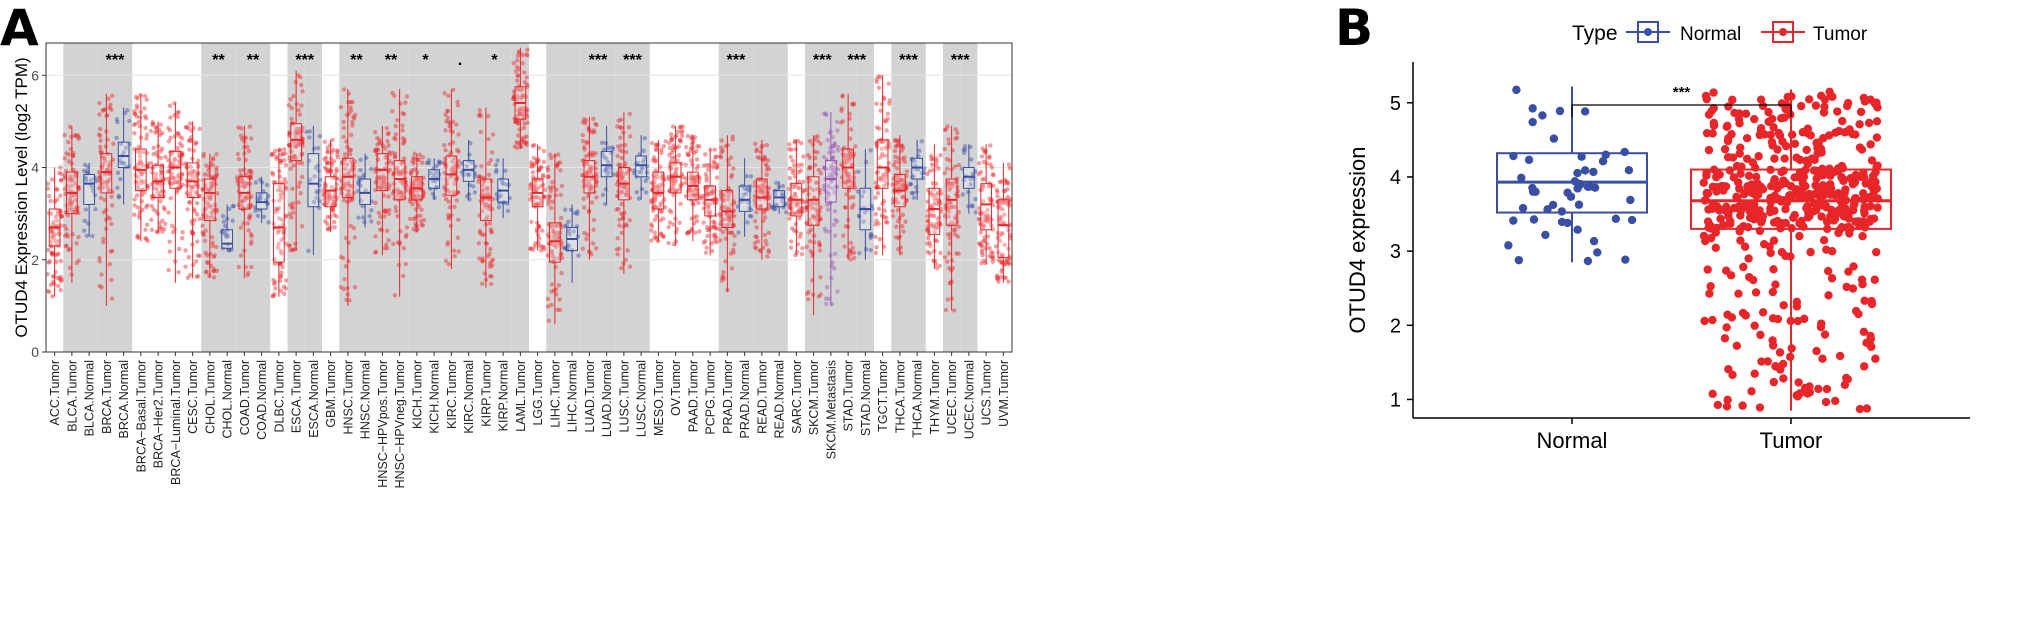 Image resolution: width=2027 pixels, height=625 pixels. Describe the element at coordinates (383, 424) in the screenshot. I see `x-tick-label-hnsc-hpvpos-tumor: HNSC−HPVpos.Tumor` at that location.